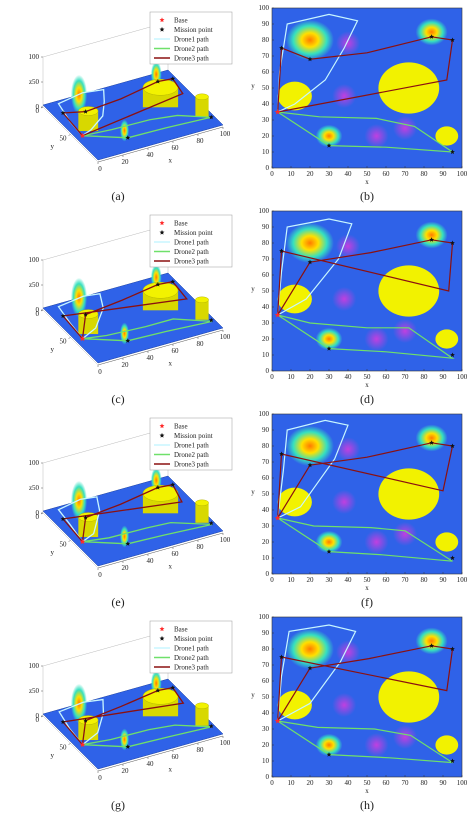  What do you see at coordinates (160, 550) in the screenshot?
I see `axis-frame` at bounding box center [160, 550].